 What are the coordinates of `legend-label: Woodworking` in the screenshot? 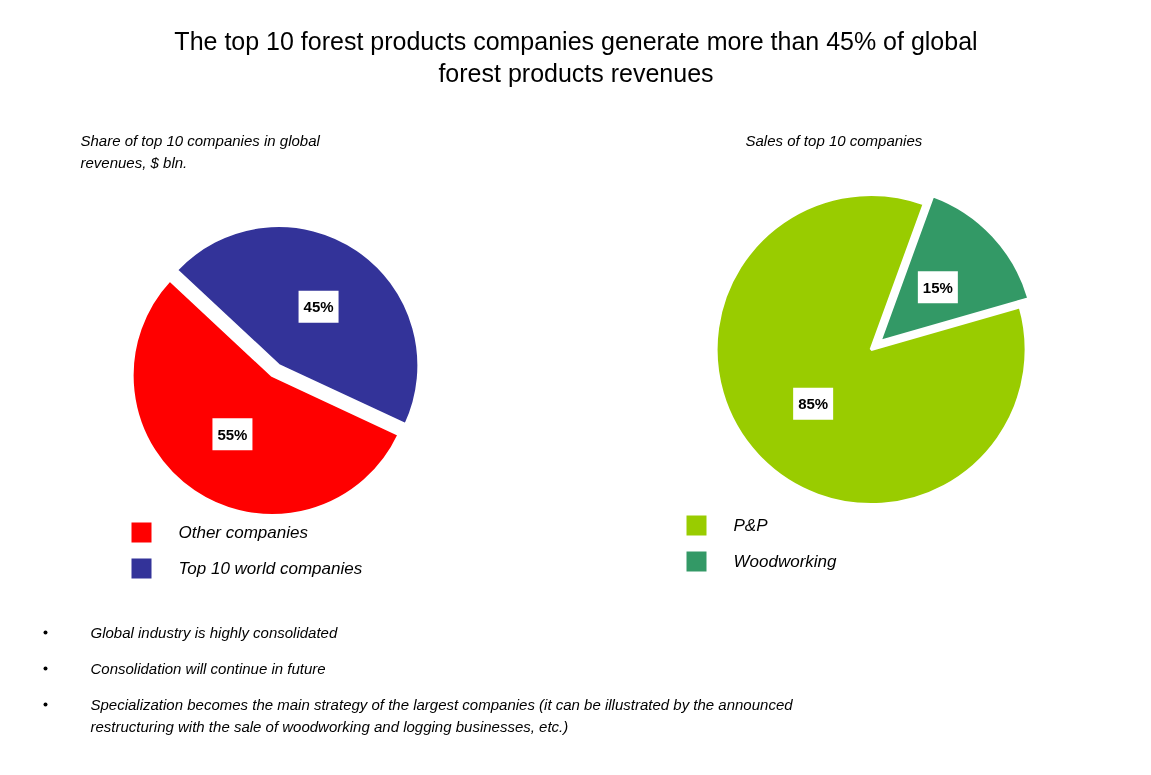 It's located at (785, 561).